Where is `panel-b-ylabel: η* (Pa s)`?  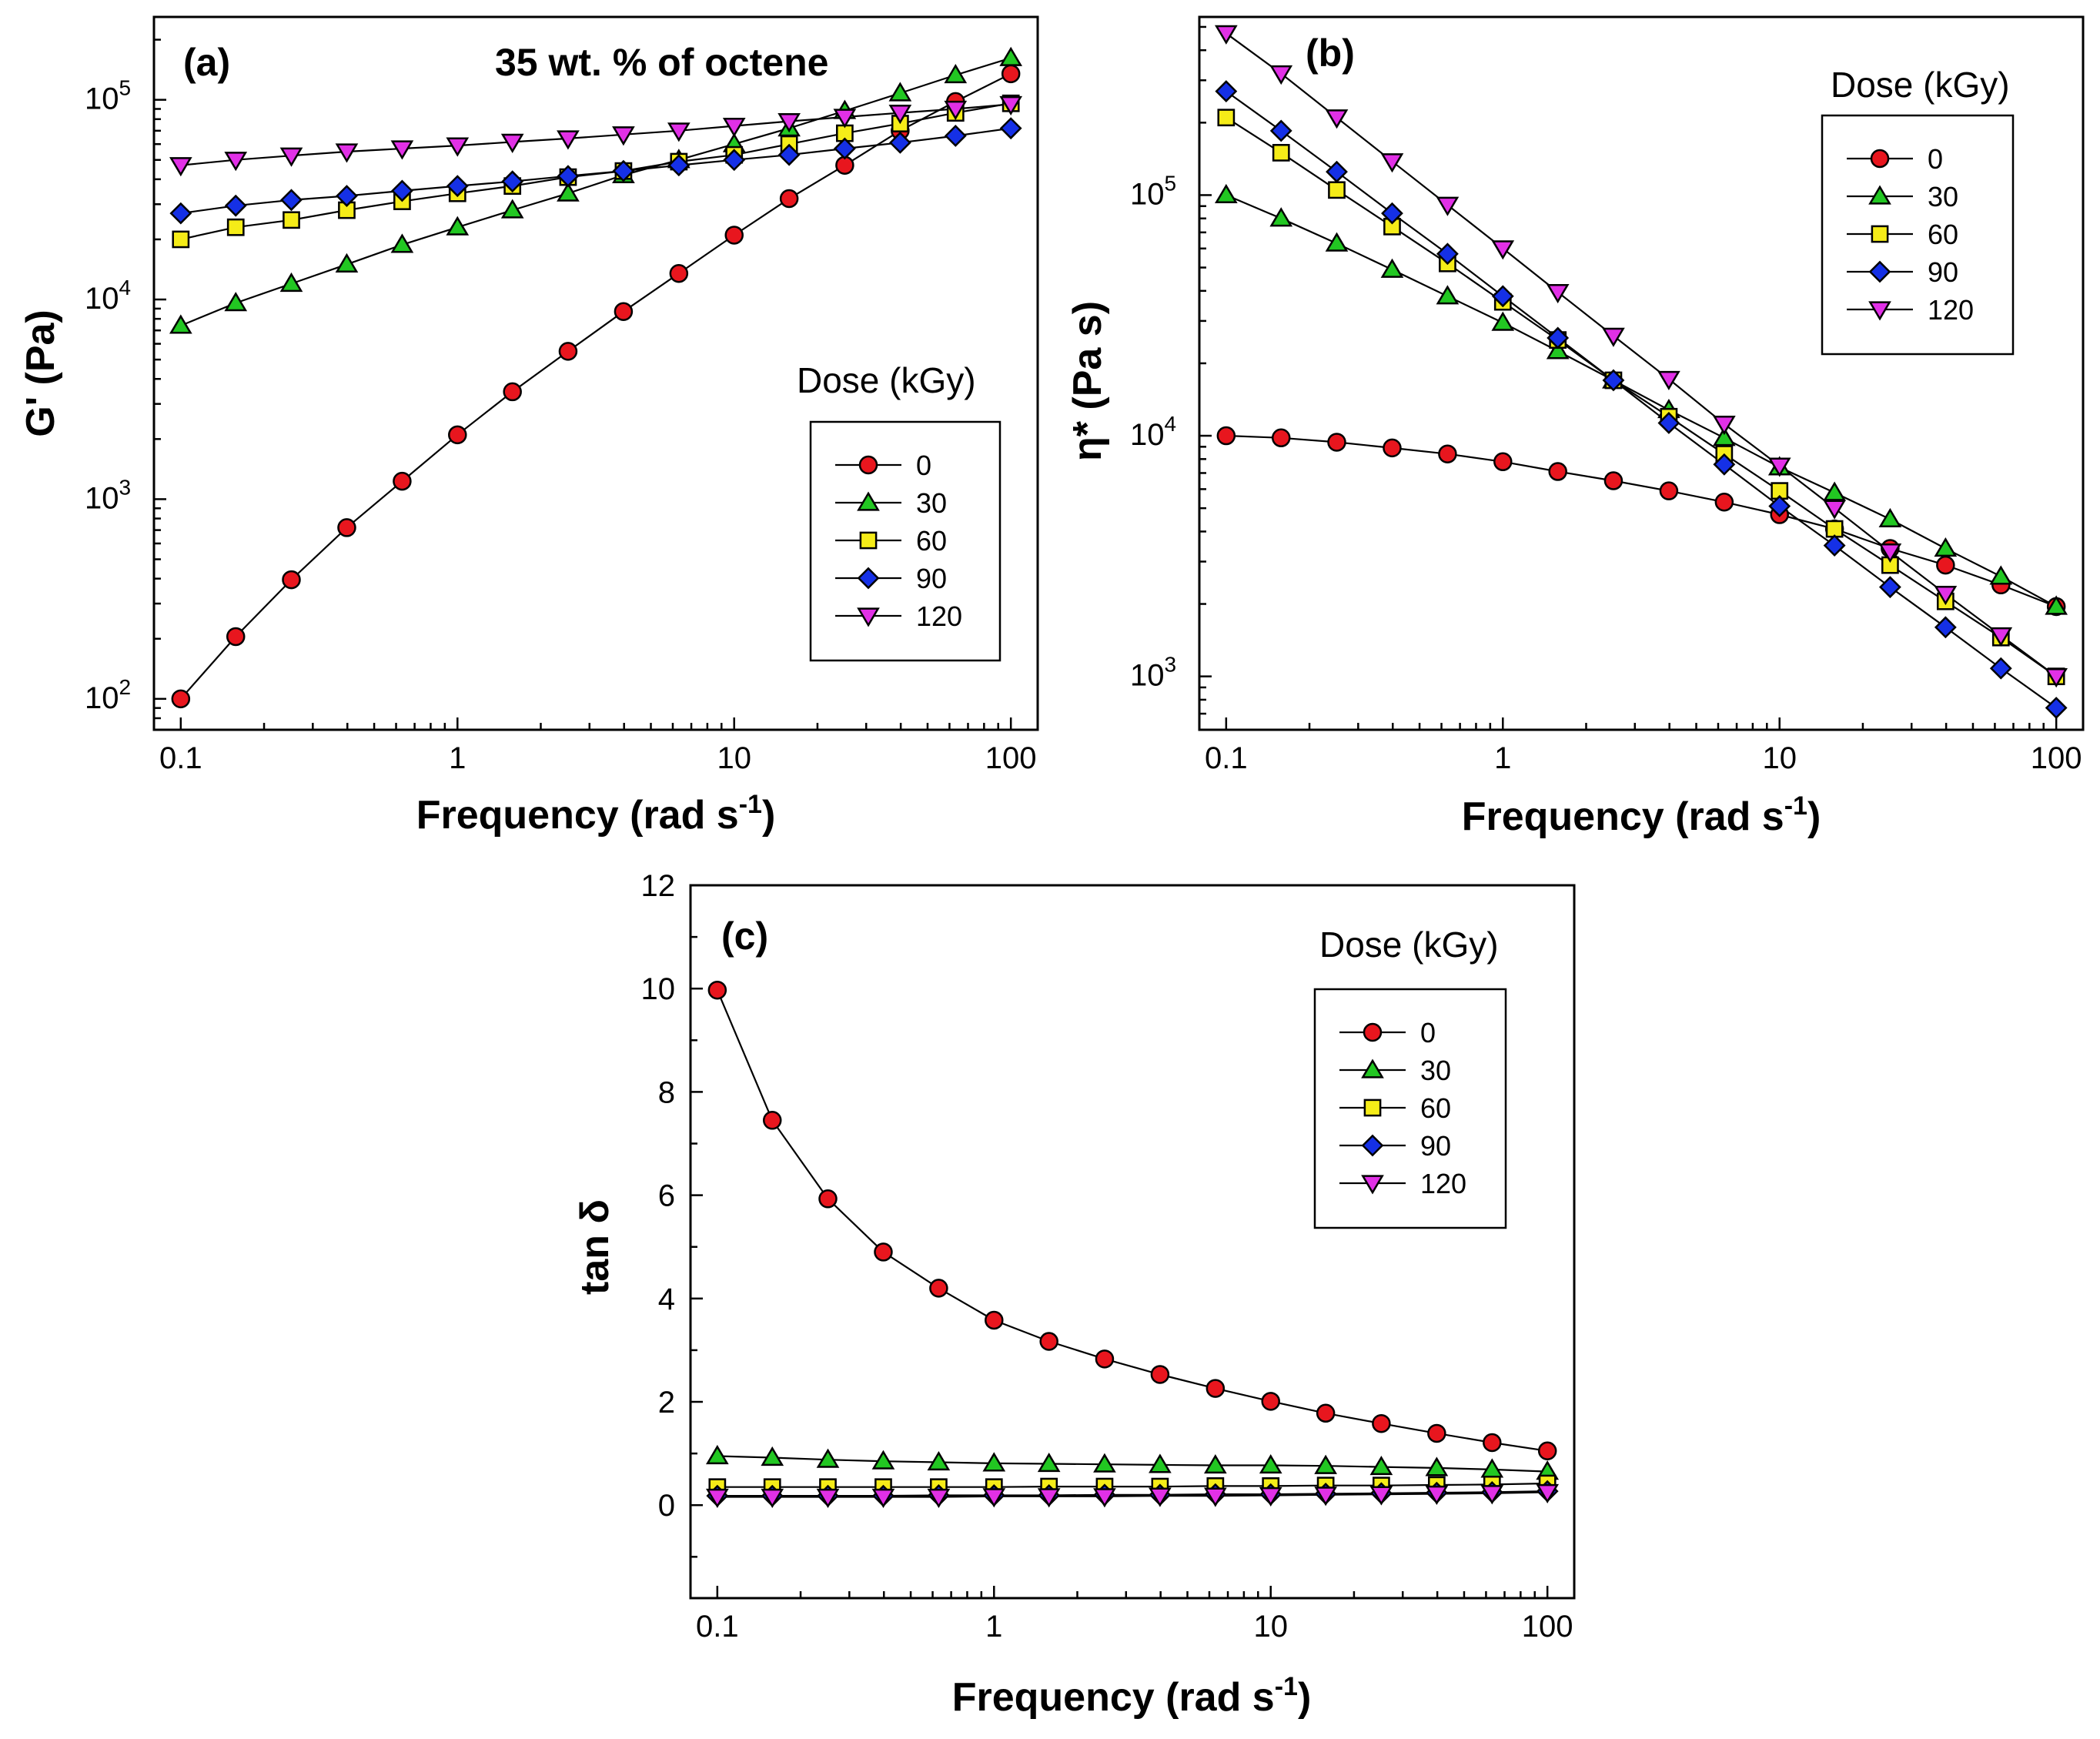
panel-b-ylabel: η* (Pa s) is located at coordinates (1087, 381).